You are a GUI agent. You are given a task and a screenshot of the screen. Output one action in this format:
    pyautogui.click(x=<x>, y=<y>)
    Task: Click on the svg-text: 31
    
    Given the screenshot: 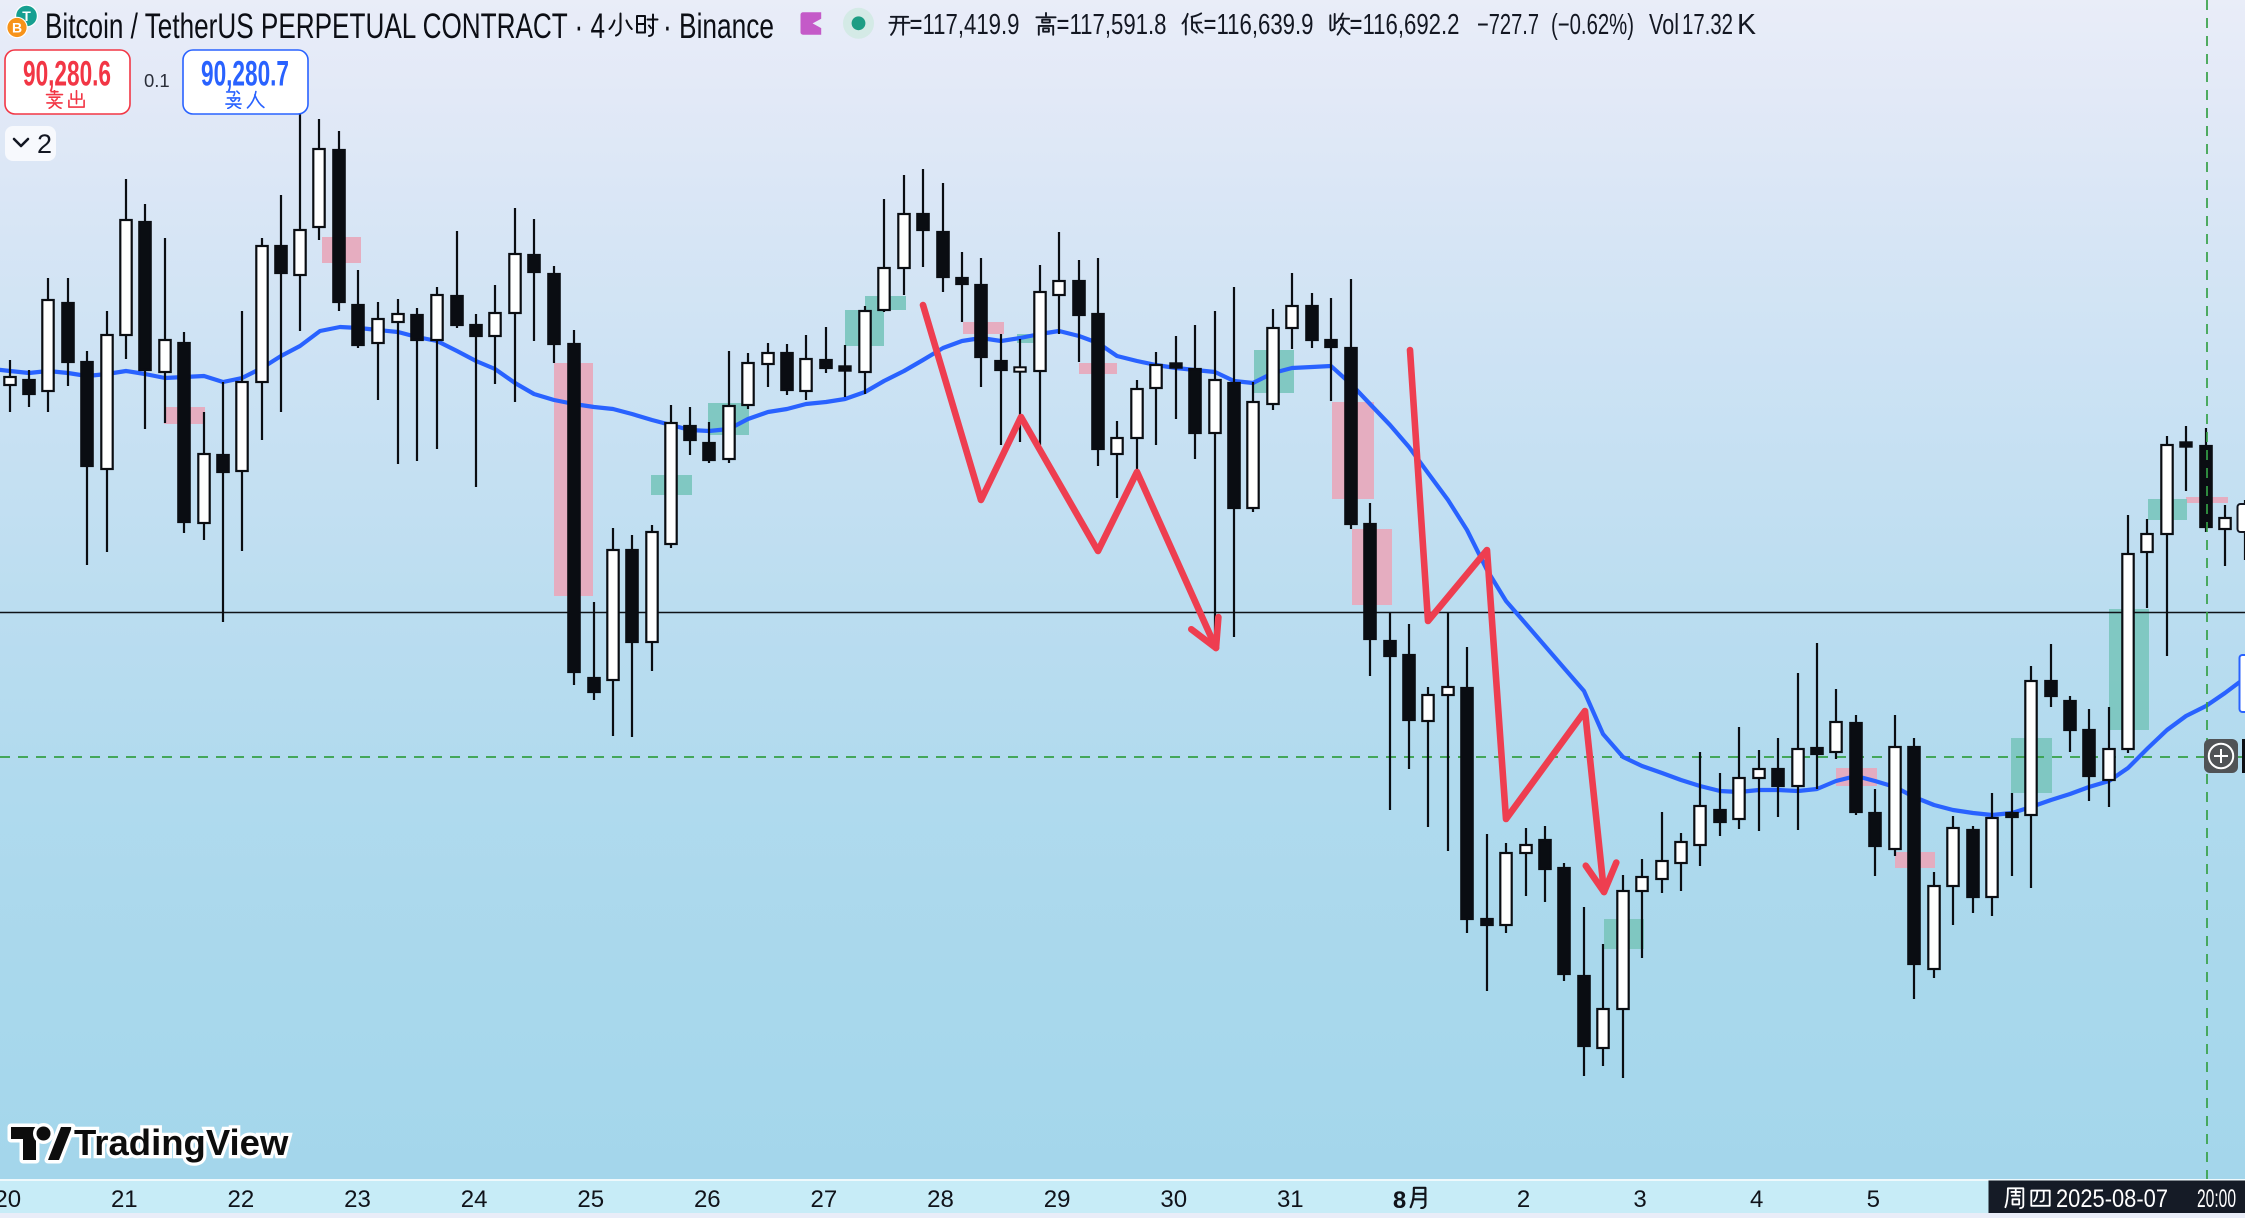 What is the action you would take?
    pyautogui.click(x=1290, y=1199)
    